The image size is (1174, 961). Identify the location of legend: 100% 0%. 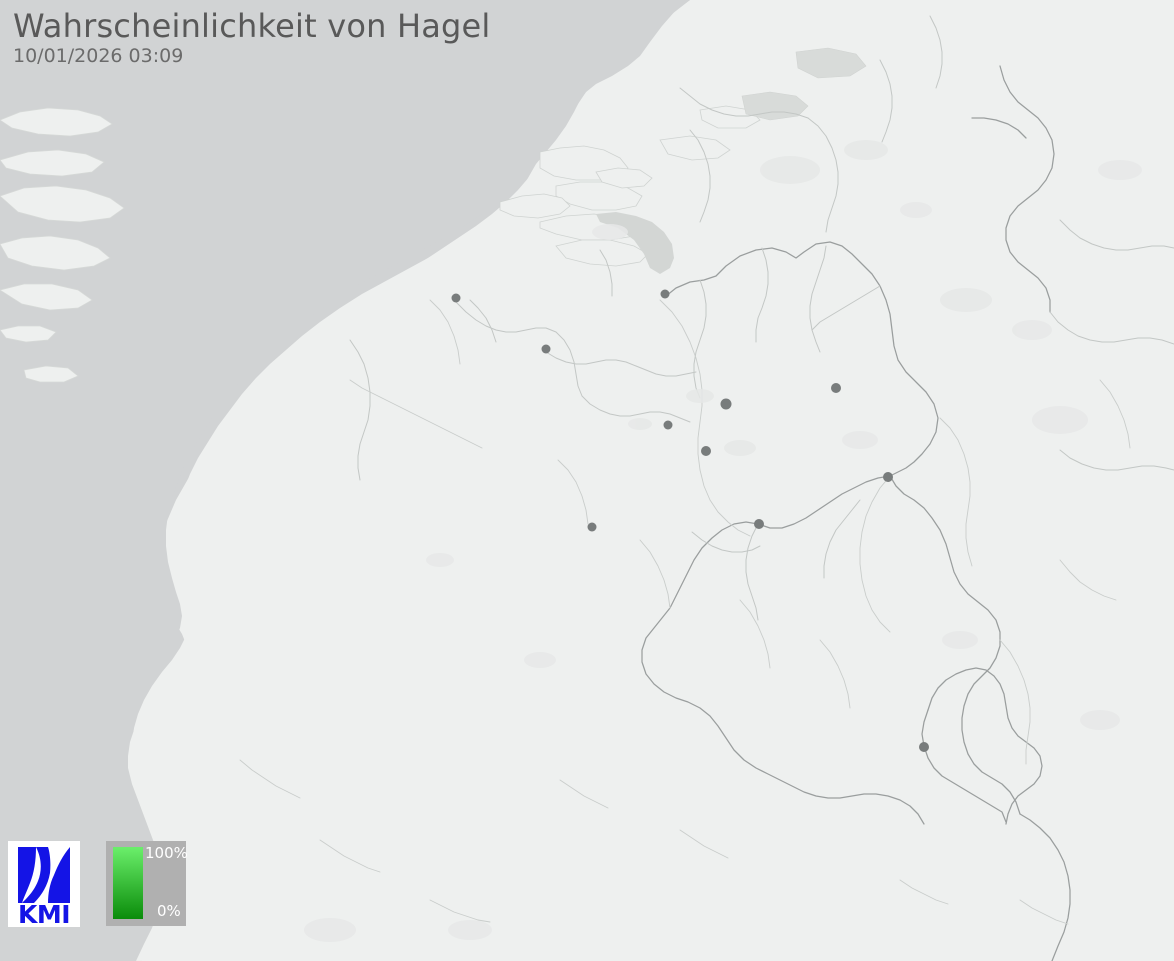
(147, 883).